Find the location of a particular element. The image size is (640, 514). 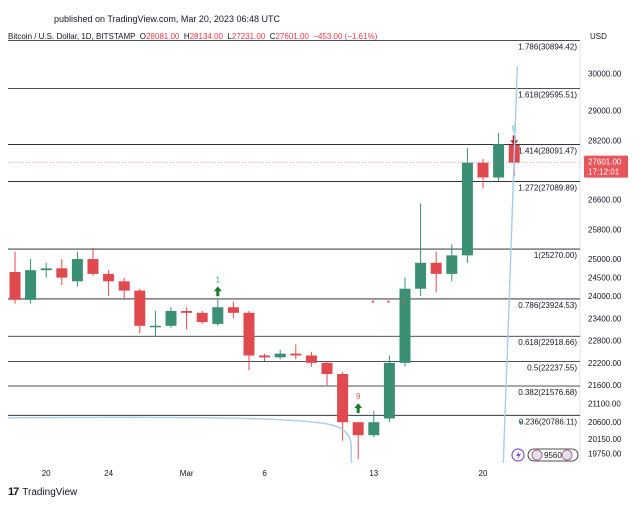

fib-level-label: 1.786(30894.42) is located at coordinates (547, 46).